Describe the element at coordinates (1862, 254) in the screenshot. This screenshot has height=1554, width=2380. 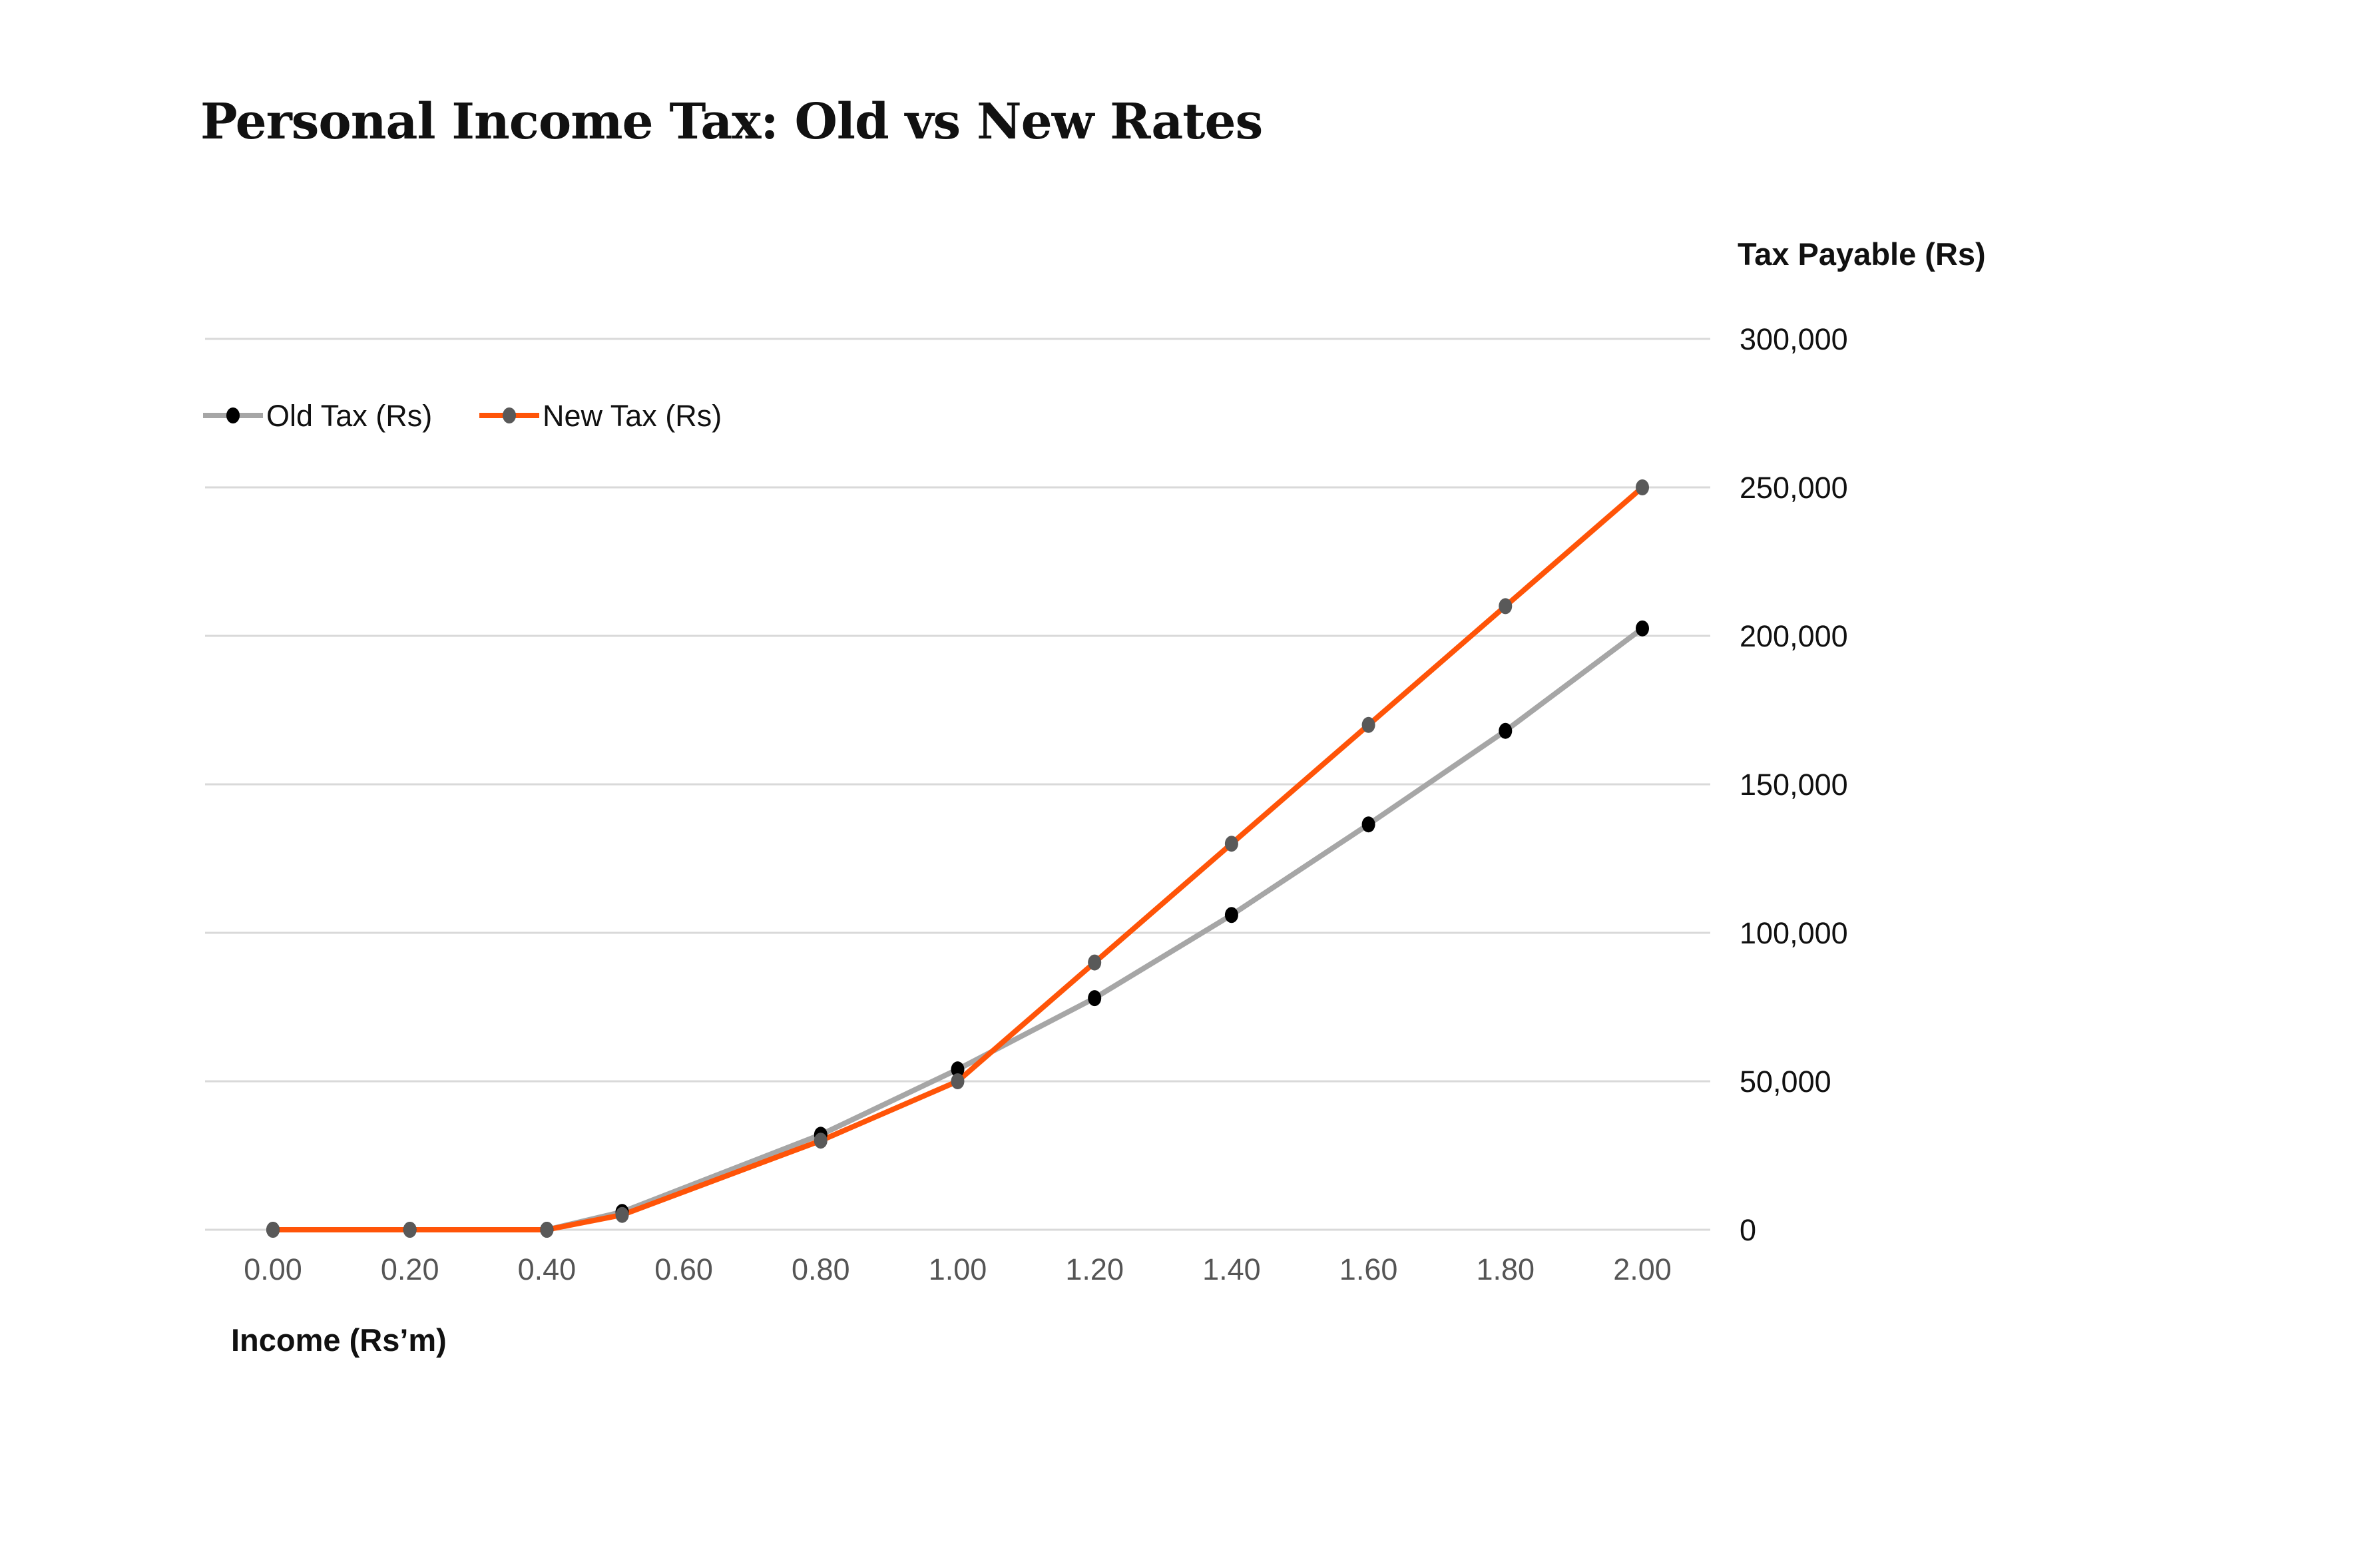
I see `y-axis-label: Tax Payable (Rs)` at that location.